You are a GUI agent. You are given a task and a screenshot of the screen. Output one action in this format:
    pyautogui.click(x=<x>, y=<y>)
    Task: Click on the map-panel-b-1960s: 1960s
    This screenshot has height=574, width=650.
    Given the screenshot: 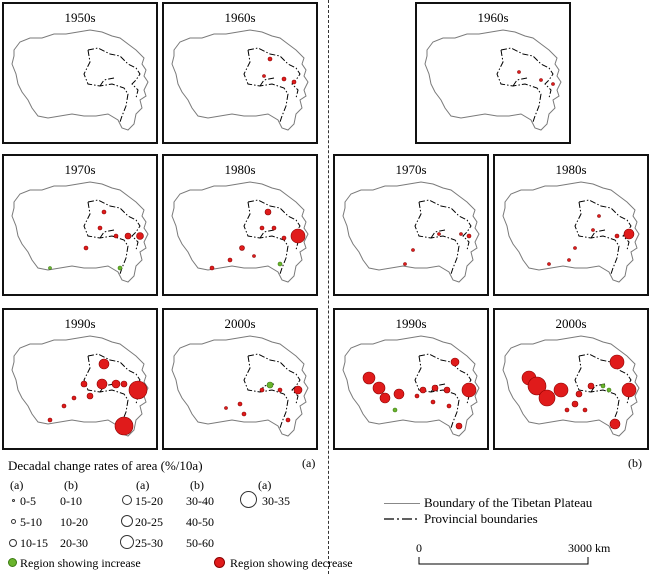 What is the action you would take?
    pyautogui.click(x=493, y=73)
    